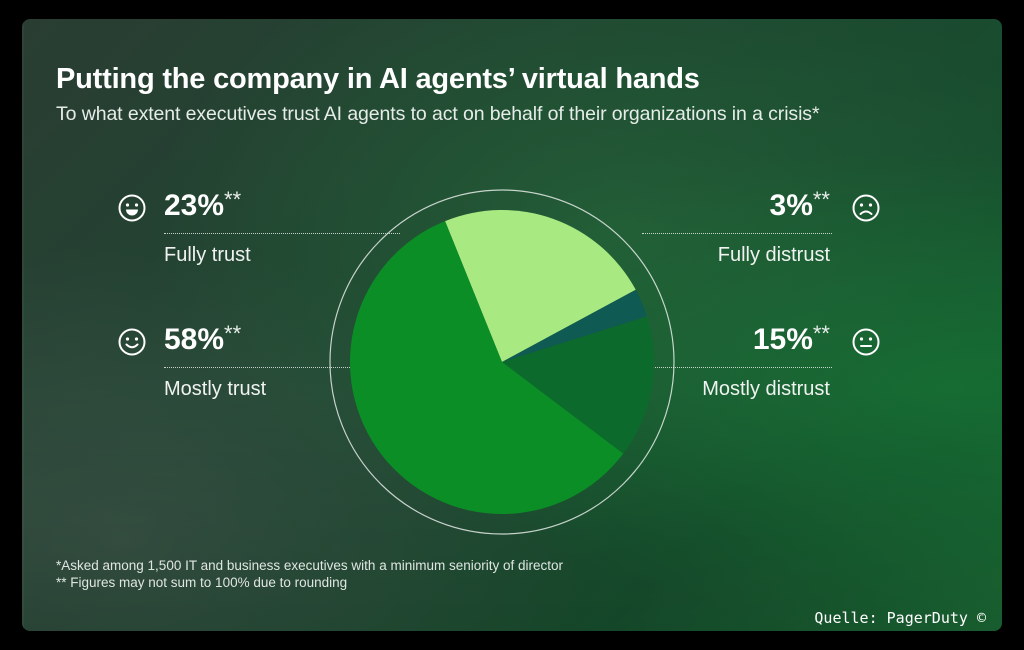 The height and width of the screenshot is (650, 1024). Describe the element at coordinates (762, 228) in the screenshot. I see `stat-fully-distrust: 3%** Fully distrust` at that location.